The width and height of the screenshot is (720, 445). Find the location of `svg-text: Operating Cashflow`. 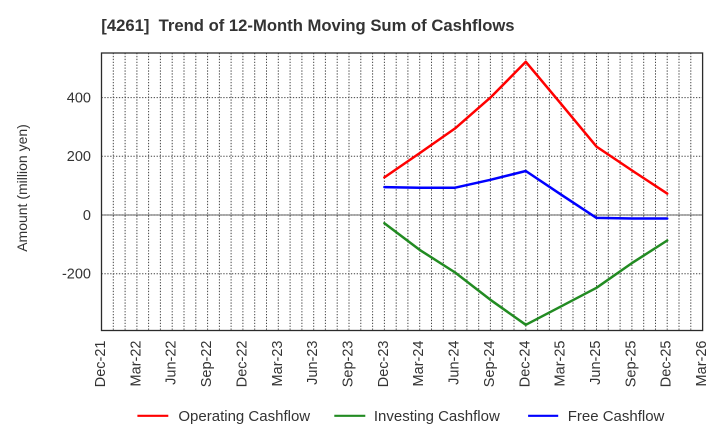

svg-text: Operating Cashflow is located at coordinates (244, 416).